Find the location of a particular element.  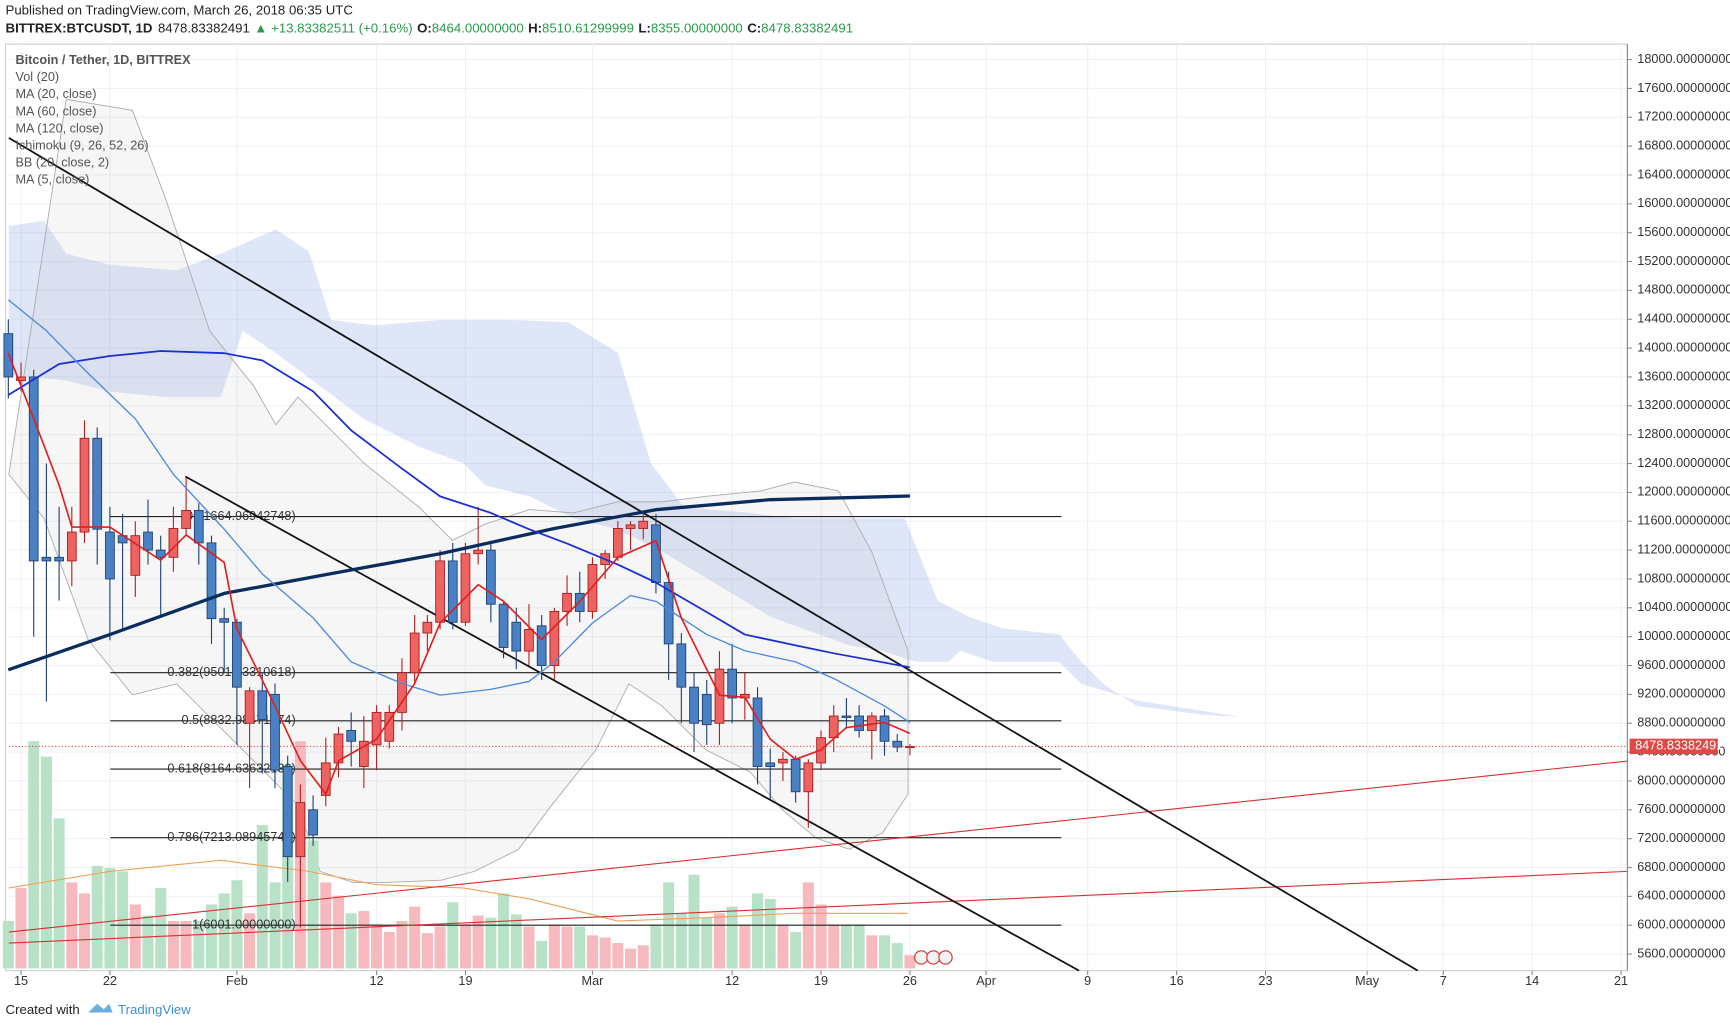

price: 8478.83382491 is located at coordinates (204, 27).